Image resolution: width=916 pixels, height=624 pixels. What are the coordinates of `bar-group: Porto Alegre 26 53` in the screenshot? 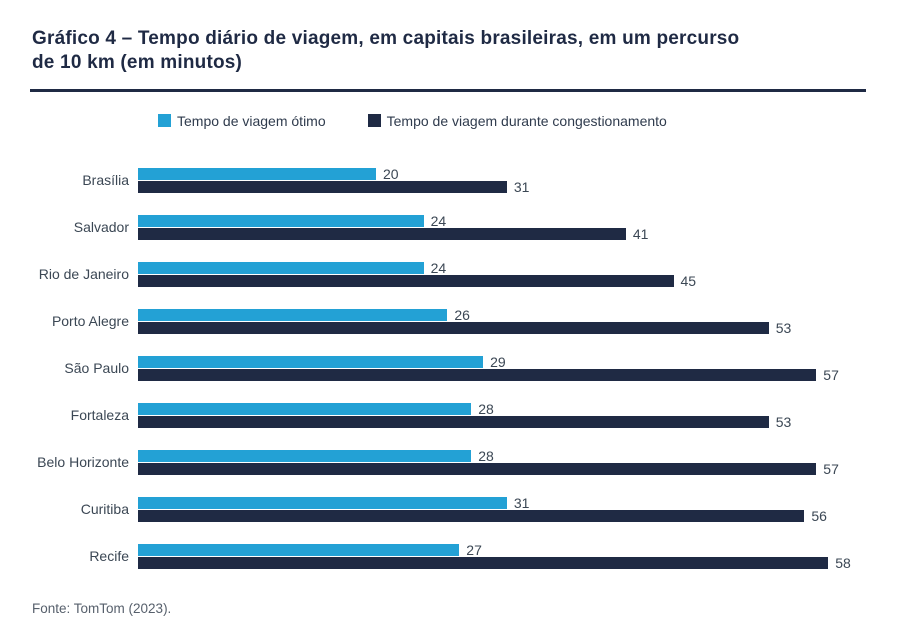 It's located at (459, 321).